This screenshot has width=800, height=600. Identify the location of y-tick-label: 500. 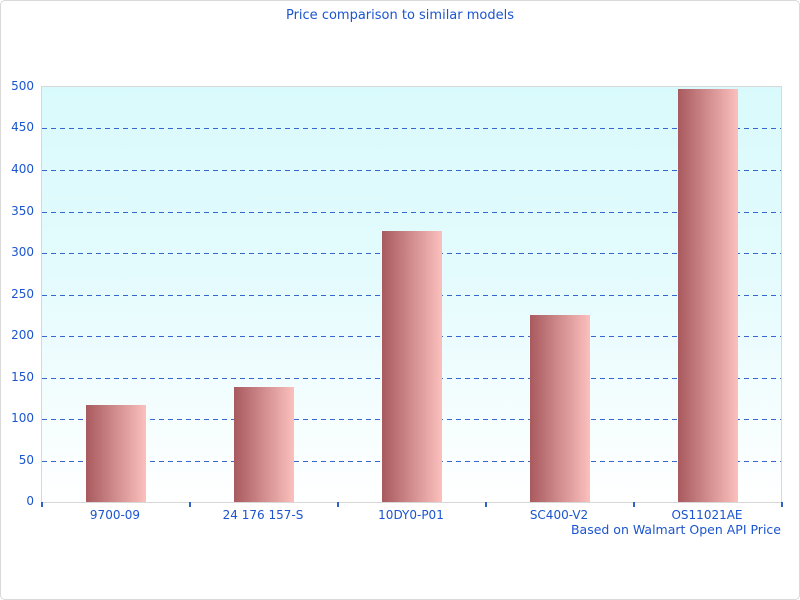
(22, 86).